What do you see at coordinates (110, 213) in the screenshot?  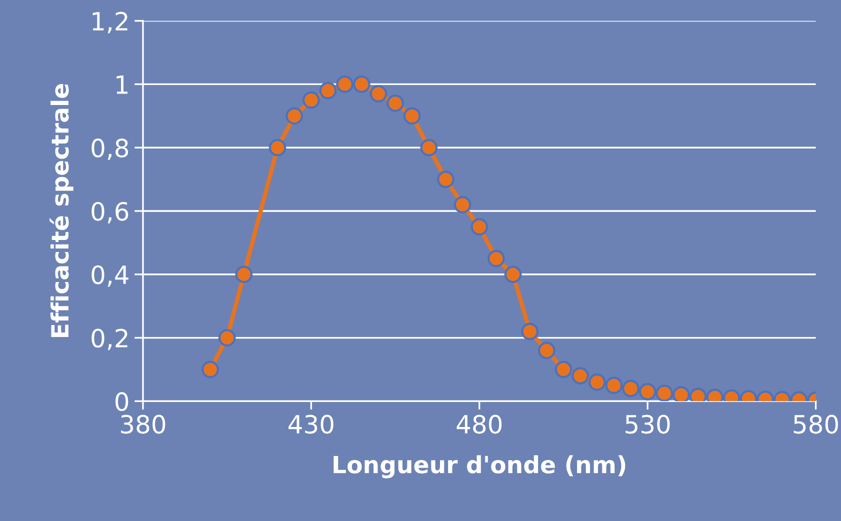 I see `y-tick-label: 0,6` at bounding box center [110, 213].